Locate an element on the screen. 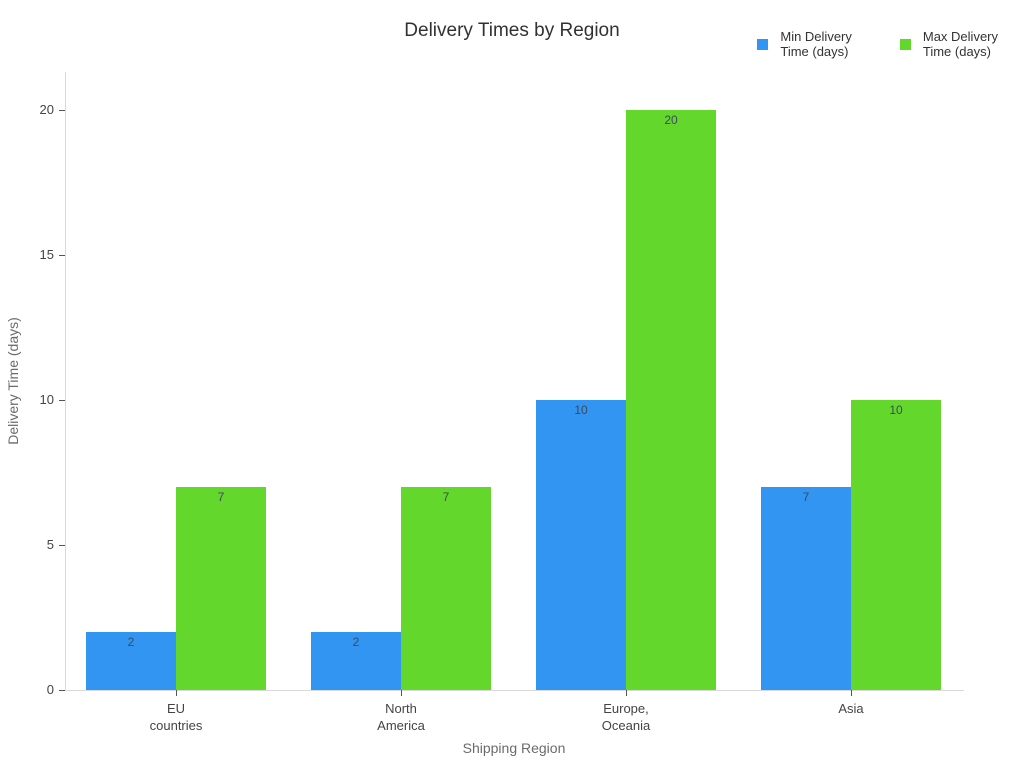 Image resolution: width=1024 pixels, height=768 pixels. y-tick-label-5: 5 is located at coordinates (50, 544).